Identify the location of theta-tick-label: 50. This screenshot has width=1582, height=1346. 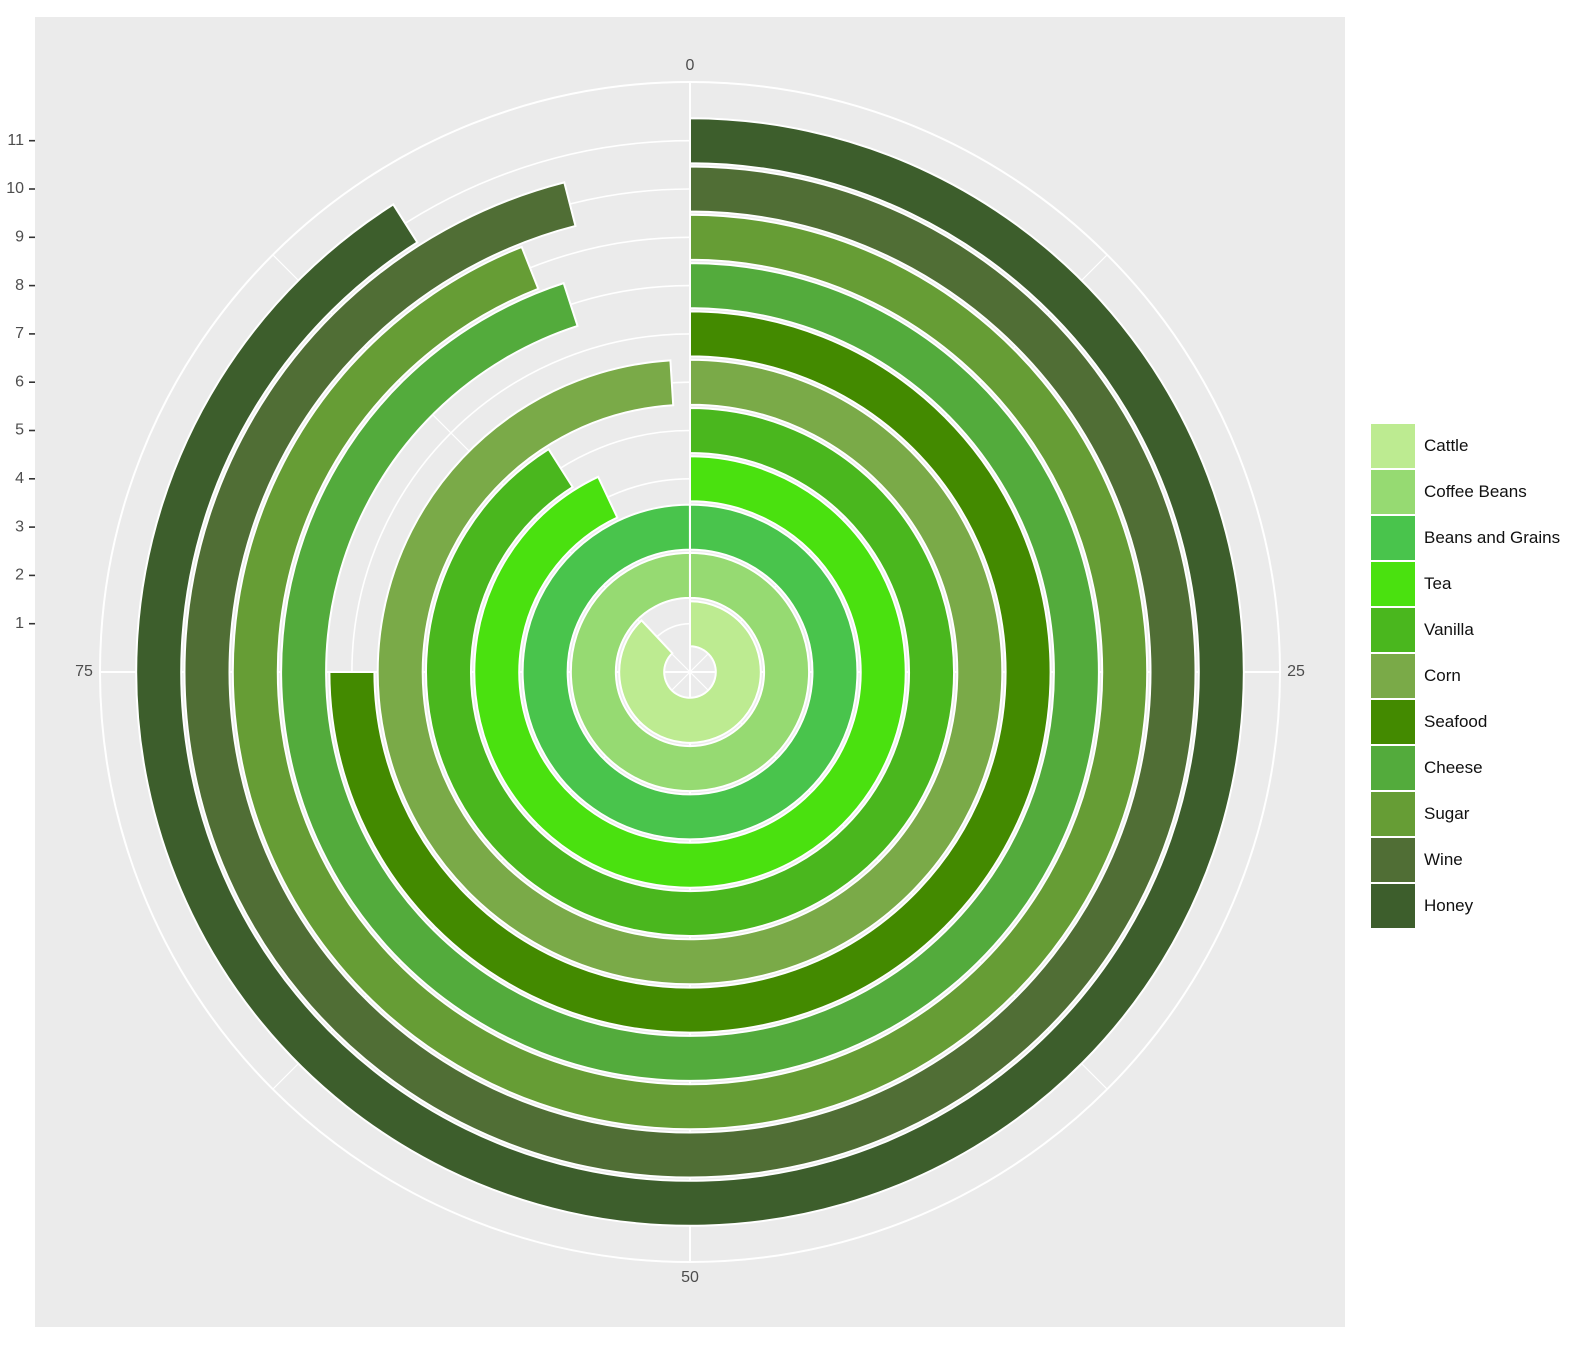
(690, 1277).